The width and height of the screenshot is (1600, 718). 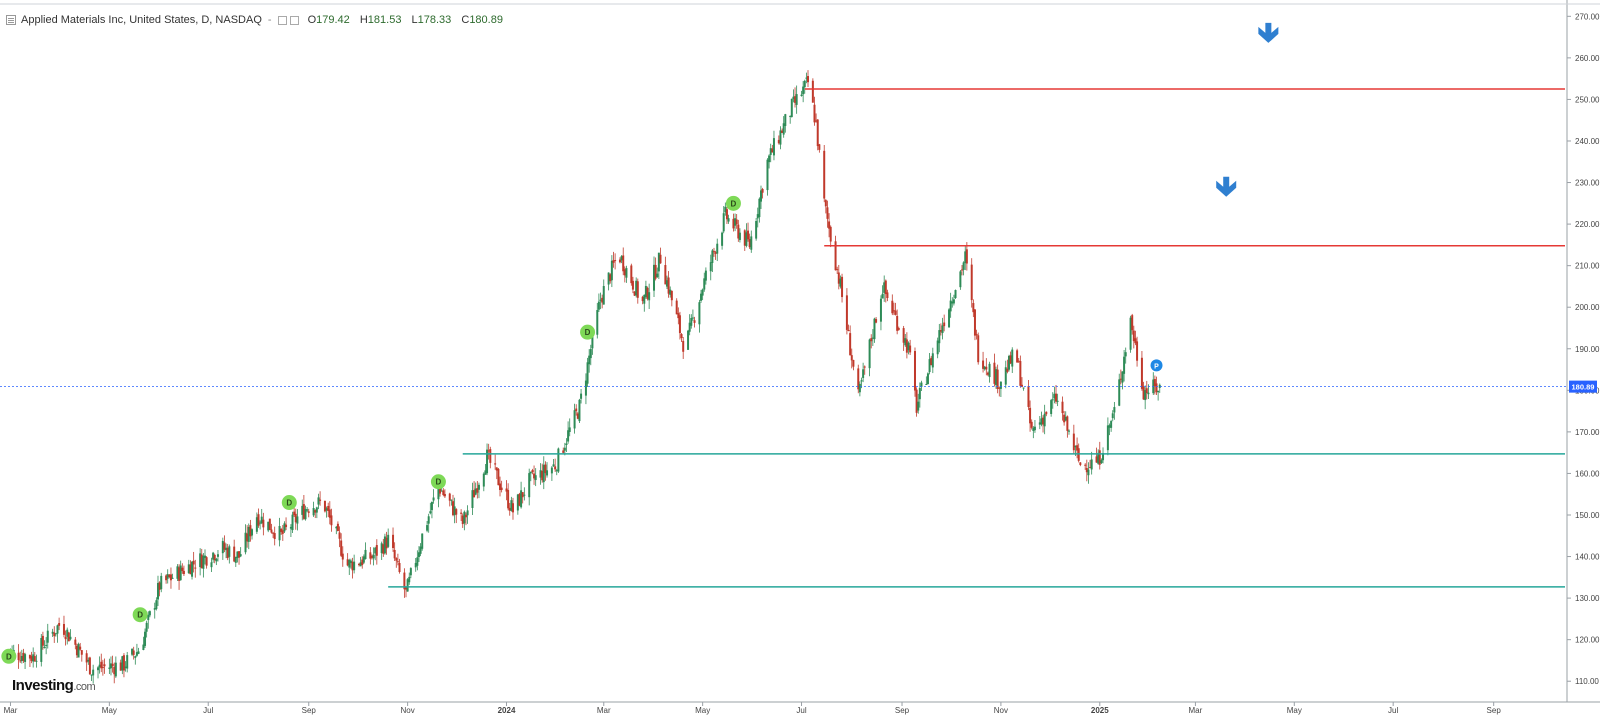 I want to click on dividend-marker-icon, so click(x=588, y=332).